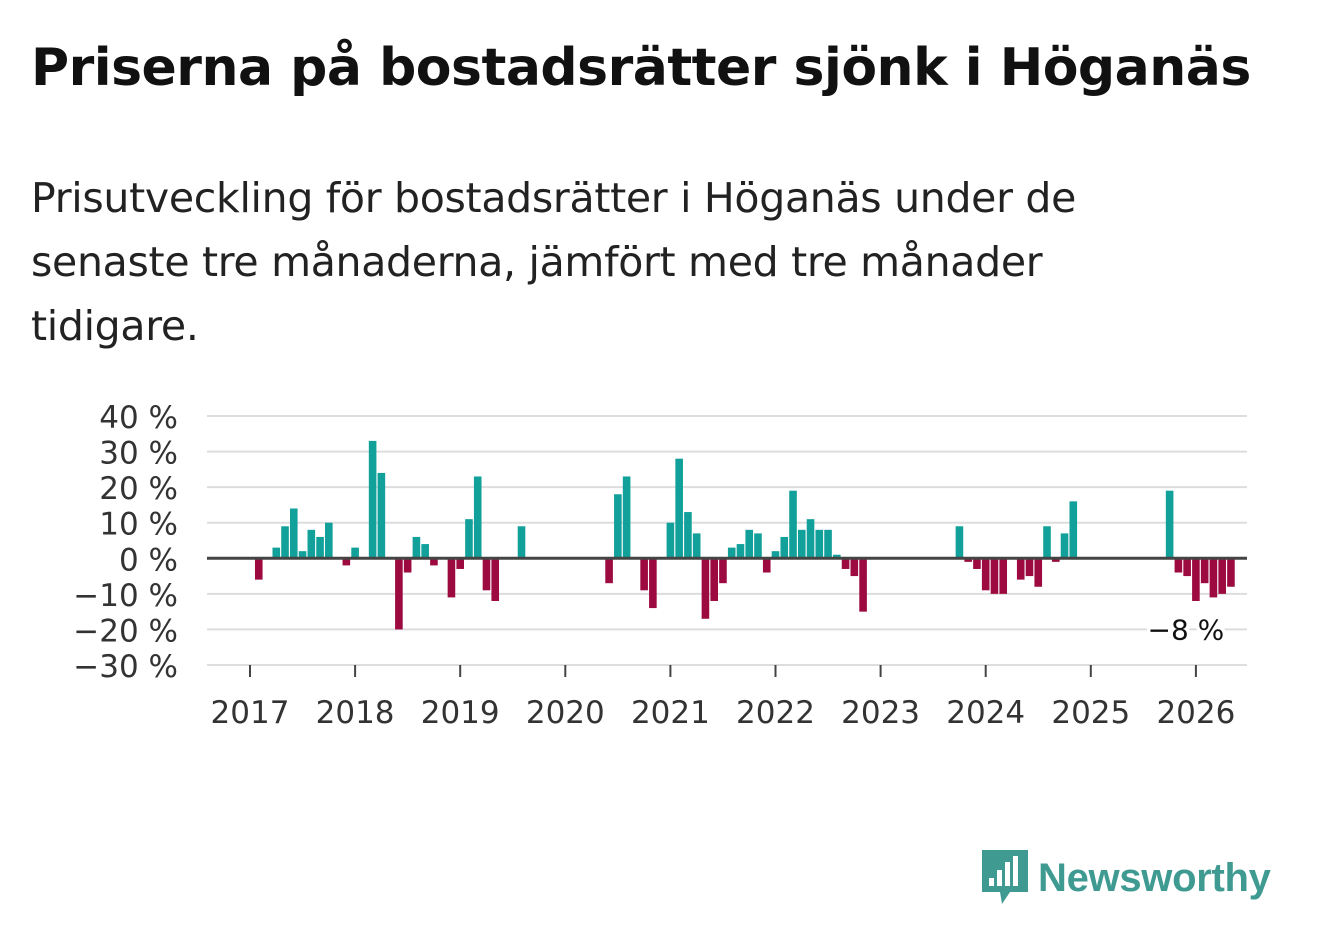  What do you see at coordinates (355, 713) in the screenshot?
I see `x-tick-label: 2018` at bounding box center [355, 713].